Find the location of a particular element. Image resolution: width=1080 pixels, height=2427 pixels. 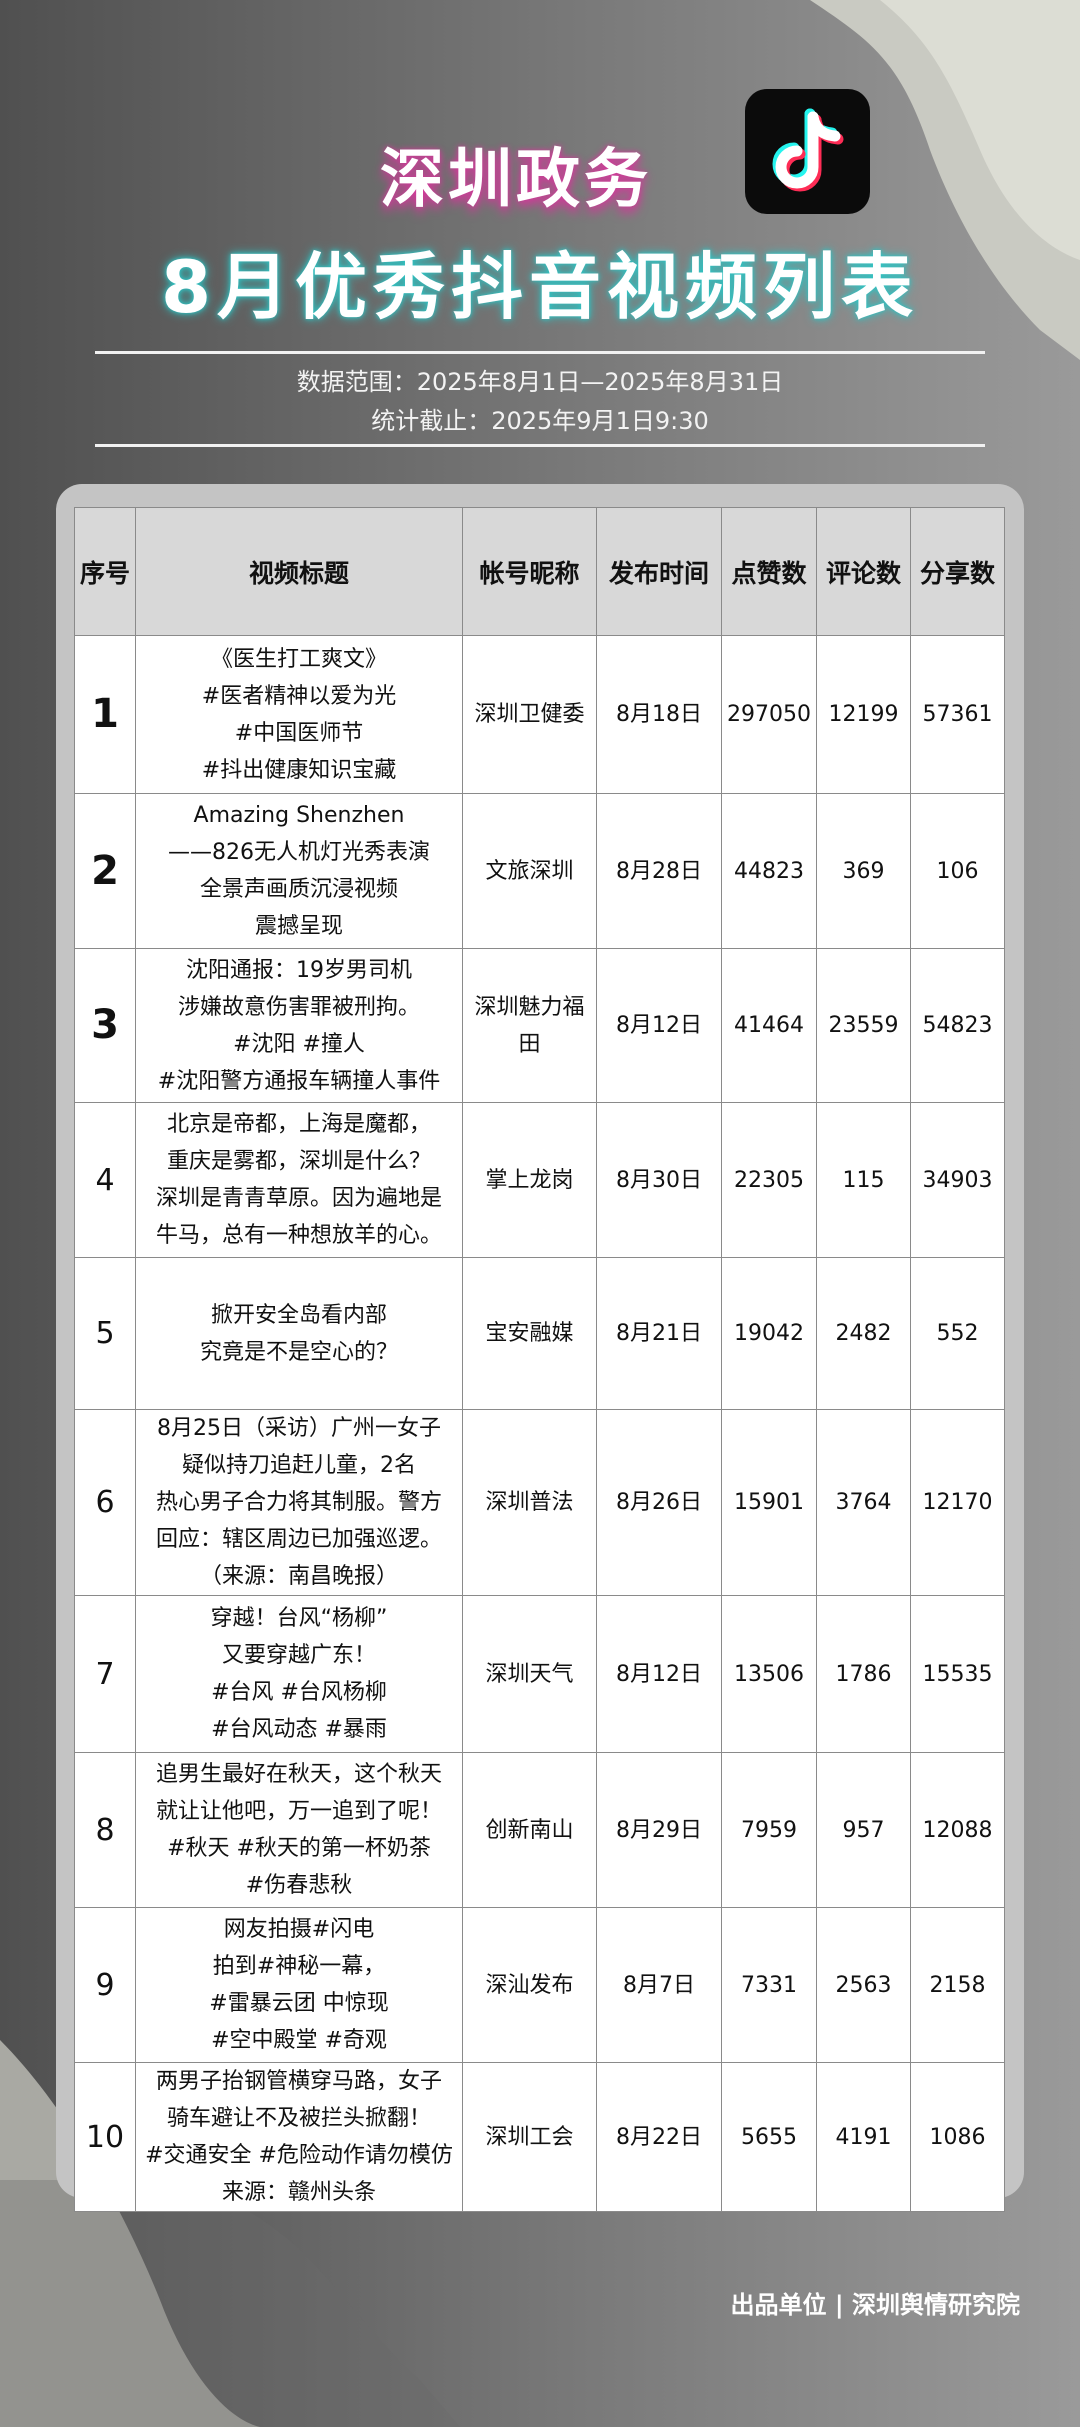

cutoff-text: 统计截止：2025年9月1日9:30 is located at coordinates (540, 421).